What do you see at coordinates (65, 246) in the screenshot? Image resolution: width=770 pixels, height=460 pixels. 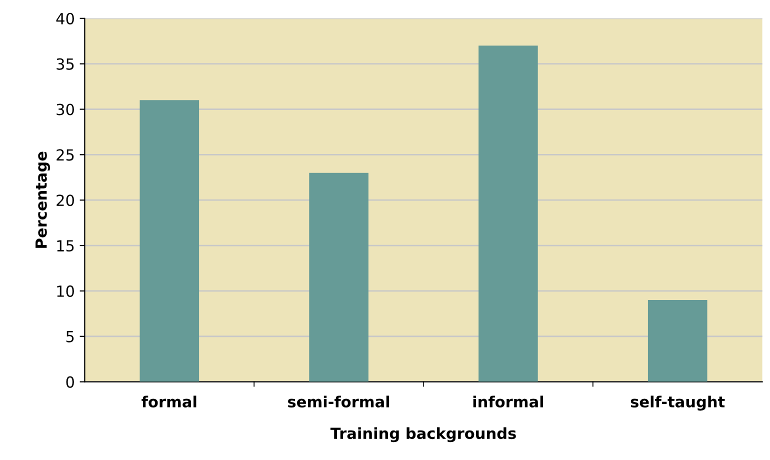 I see `y-tick-label: 15` at bounding box center [65, 246].